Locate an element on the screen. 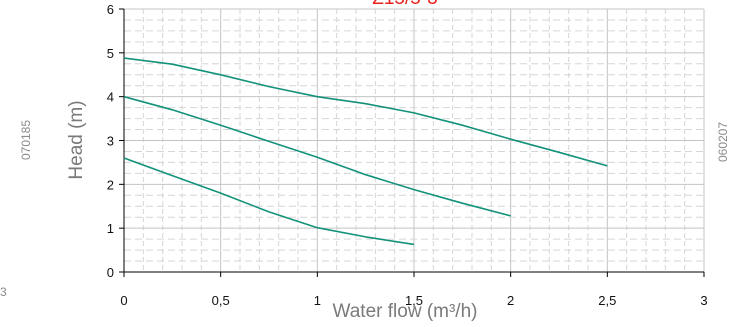 This screenshot has height=327, width=735. x-tick-label: 0 is located at coordinates (123, 300).